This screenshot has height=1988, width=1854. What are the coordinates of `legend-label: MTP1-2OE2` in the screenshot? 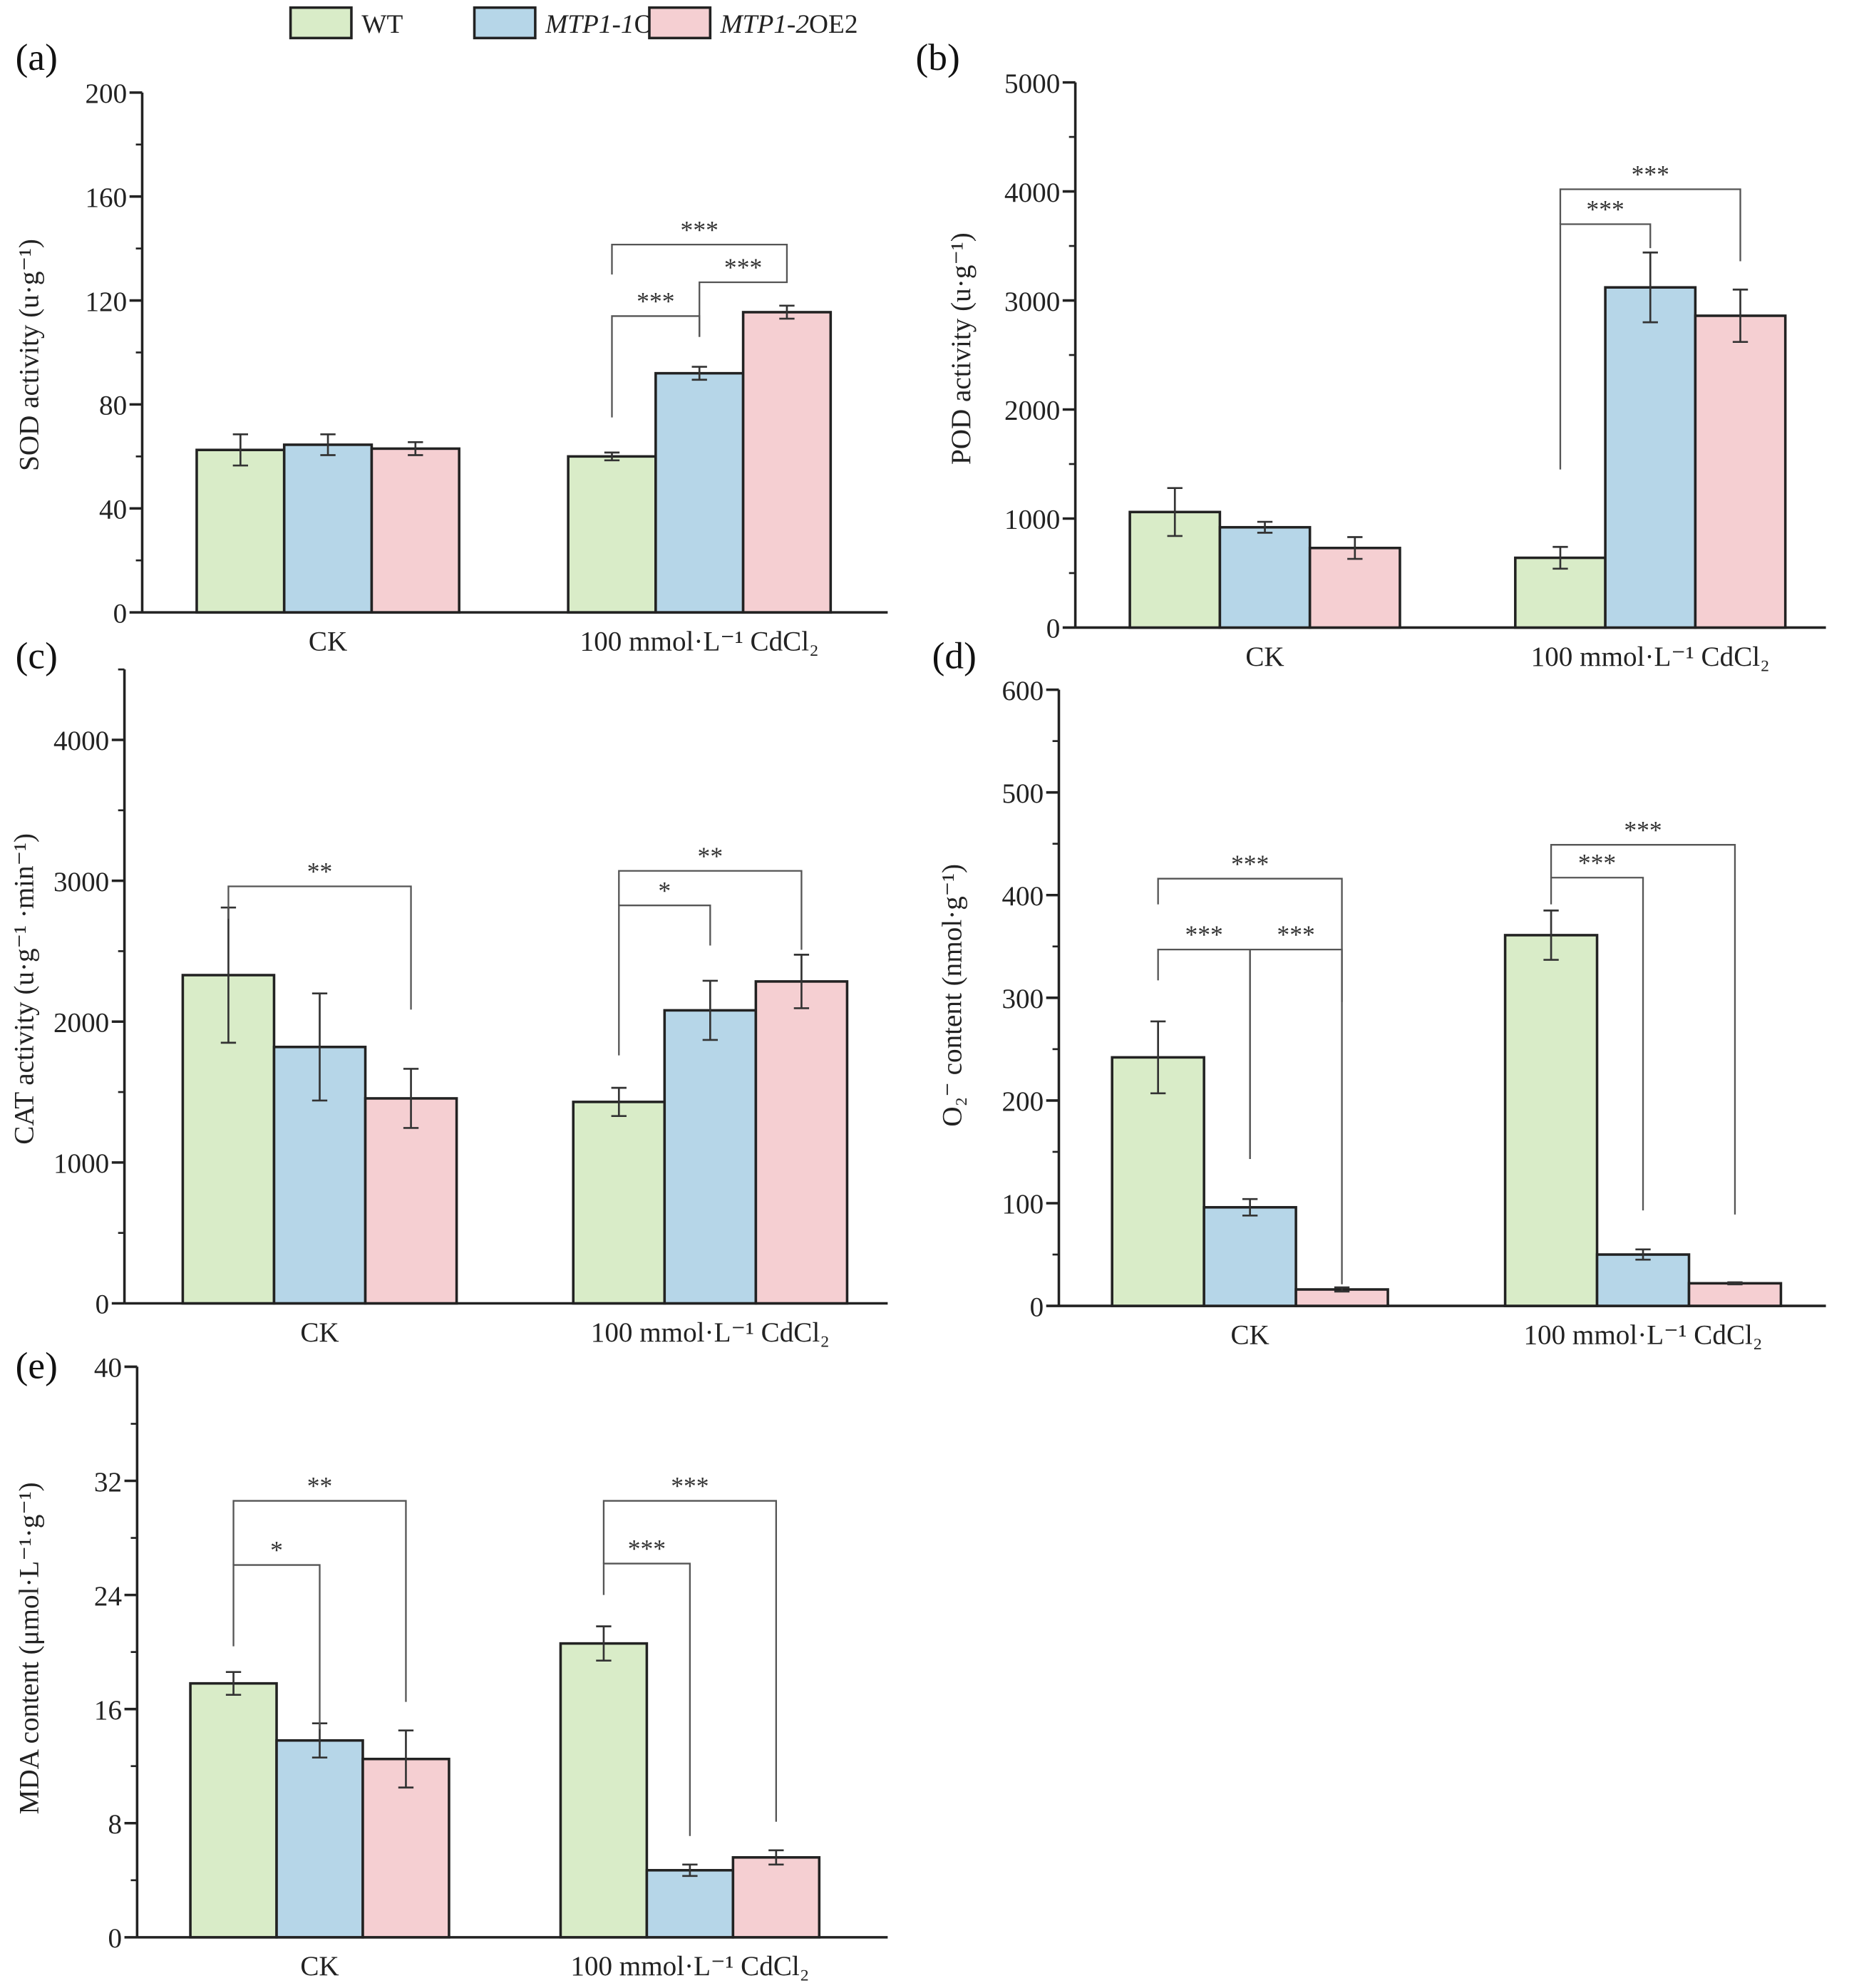 It's located at (789, 24).